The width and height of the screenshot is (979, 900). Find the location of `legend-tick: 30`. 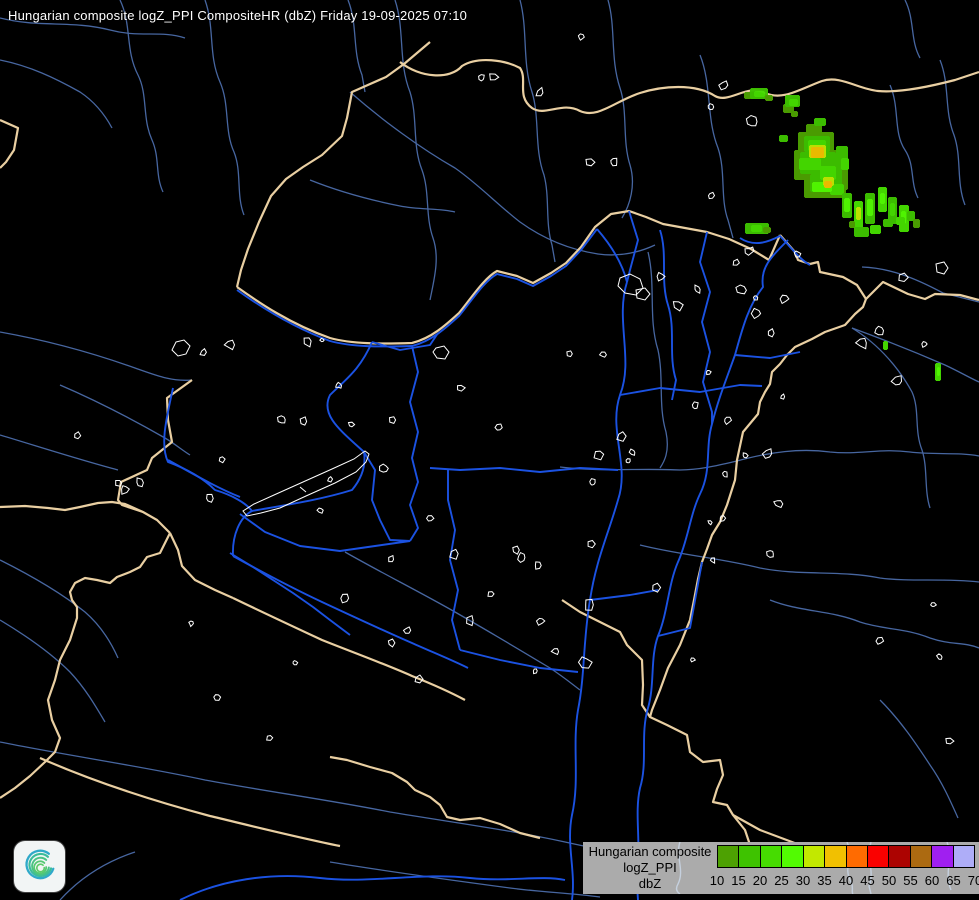

legend-tick: 30 is located at coordinates (803, 880).